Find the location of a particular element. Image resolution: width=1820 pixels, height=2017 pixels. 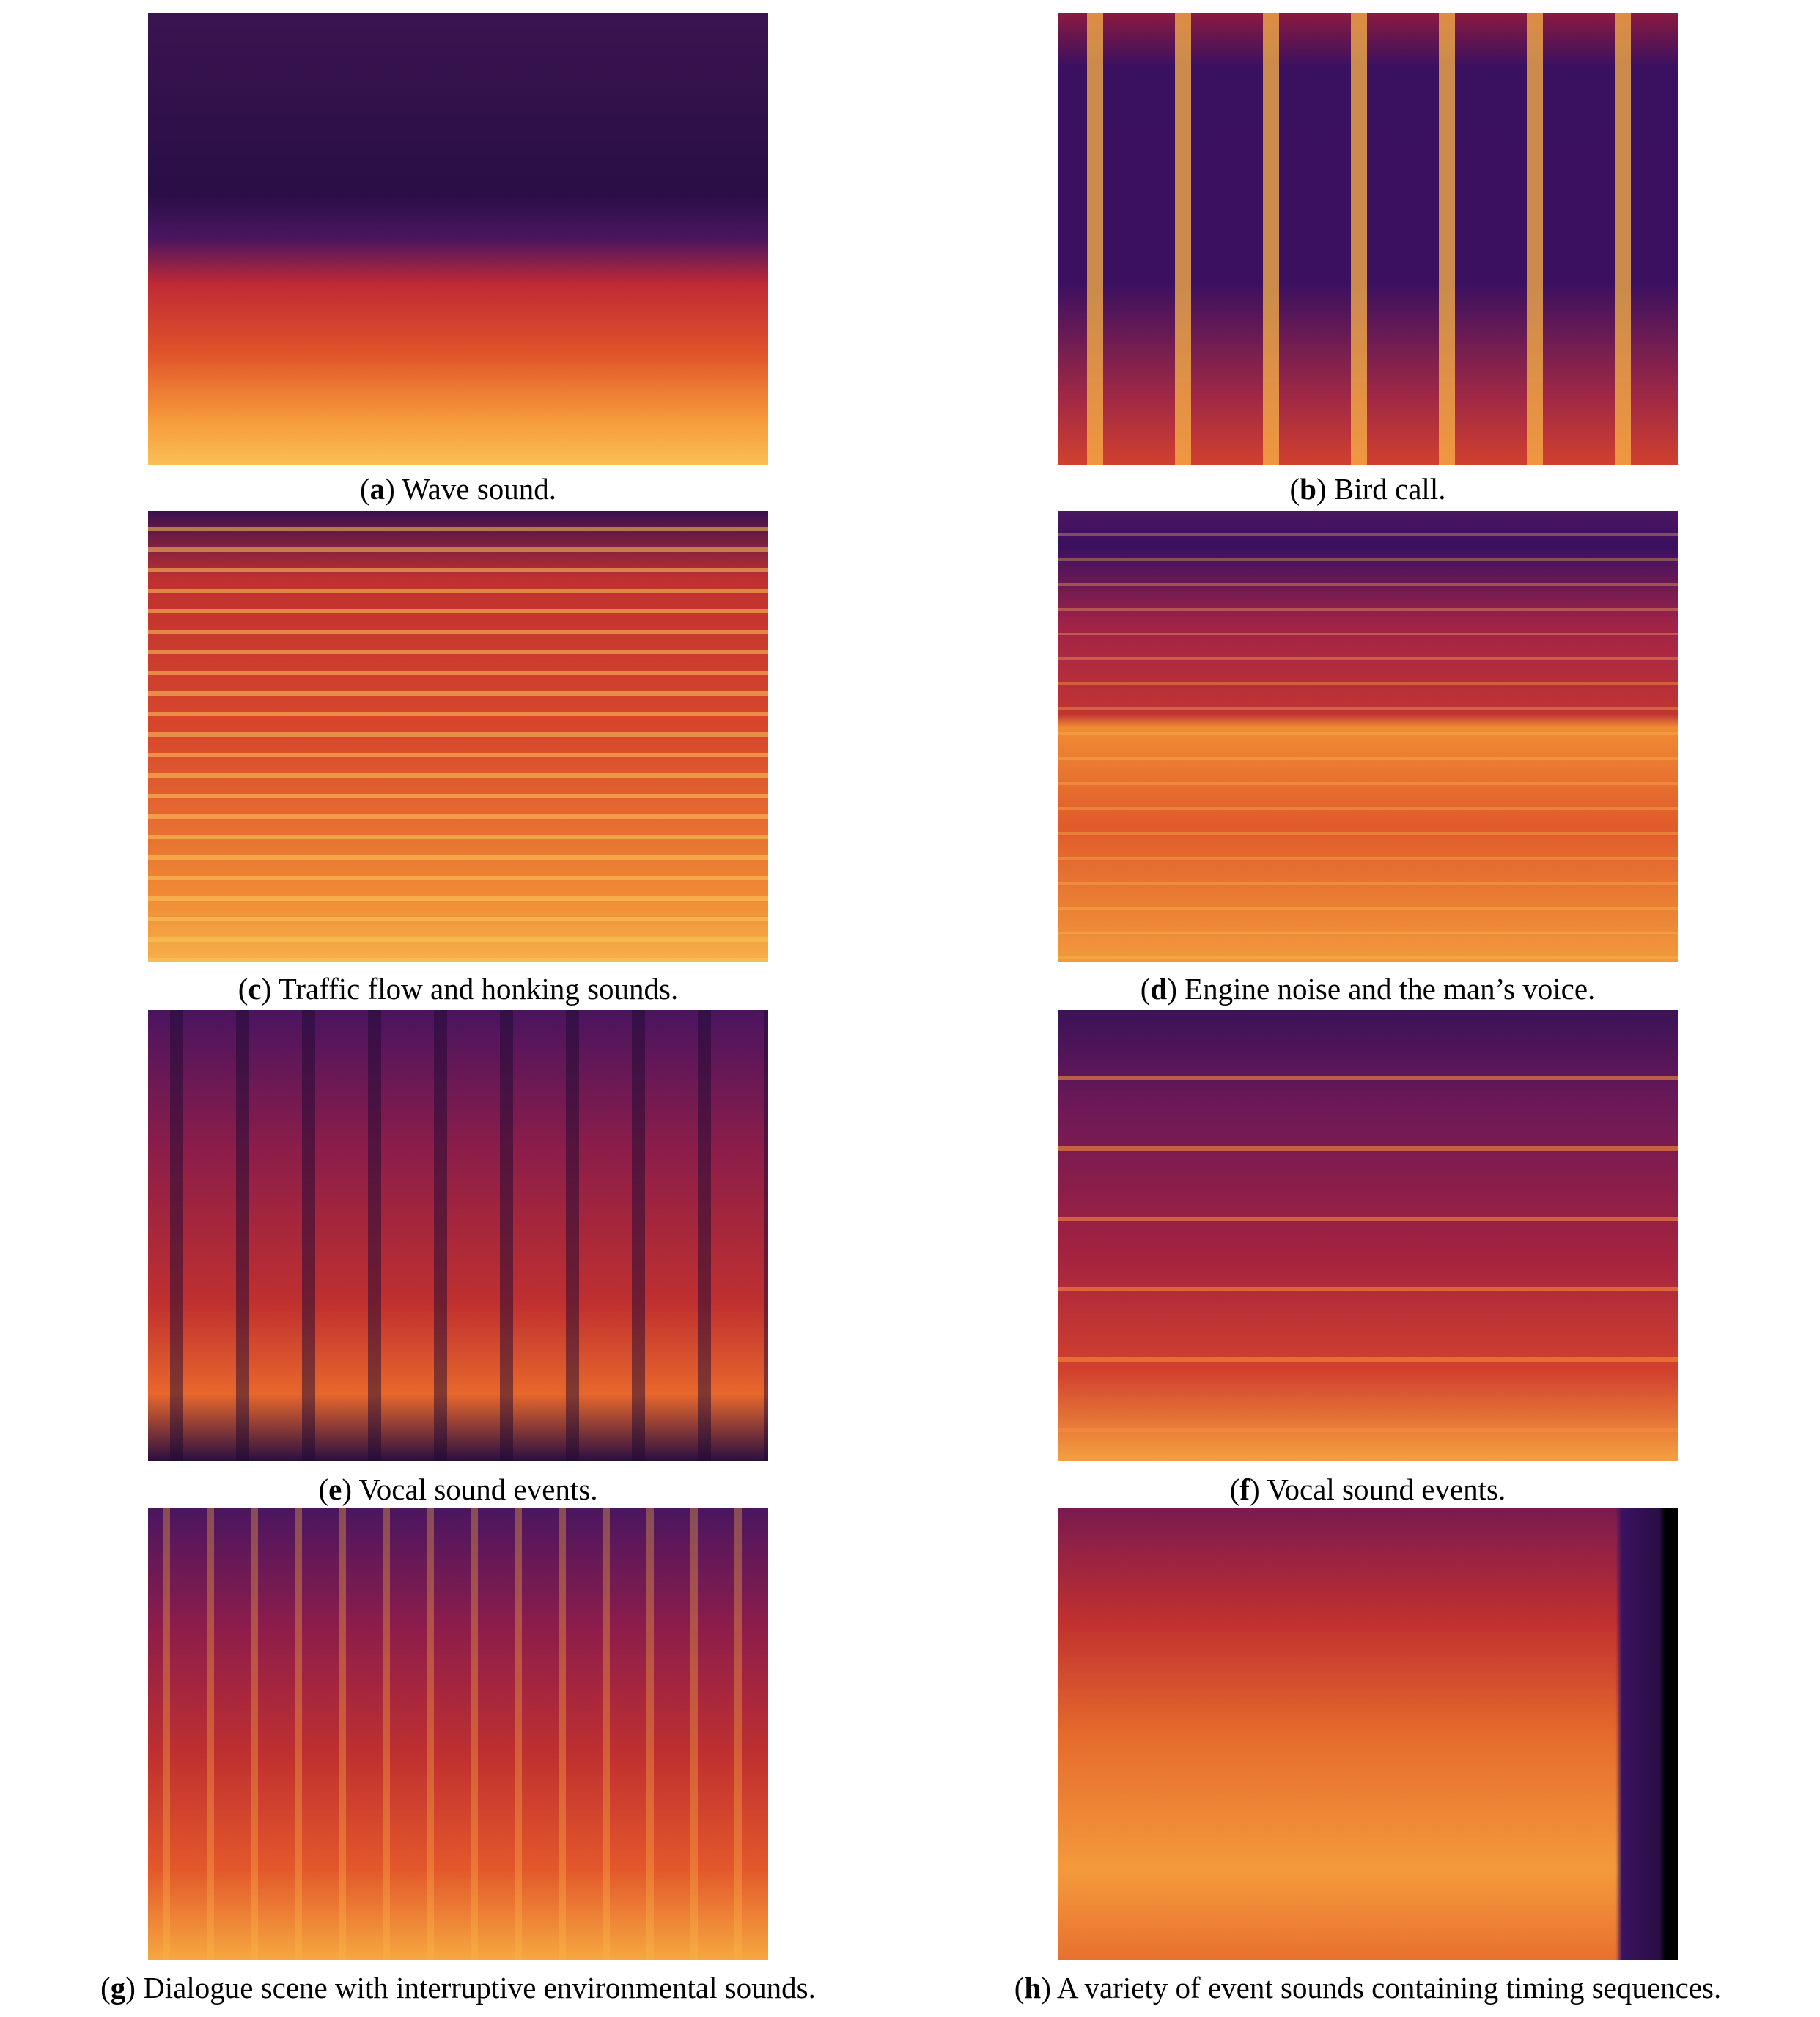

caption: (c) Traffic flow and honking sounds. is located at coordinates (458, 989).